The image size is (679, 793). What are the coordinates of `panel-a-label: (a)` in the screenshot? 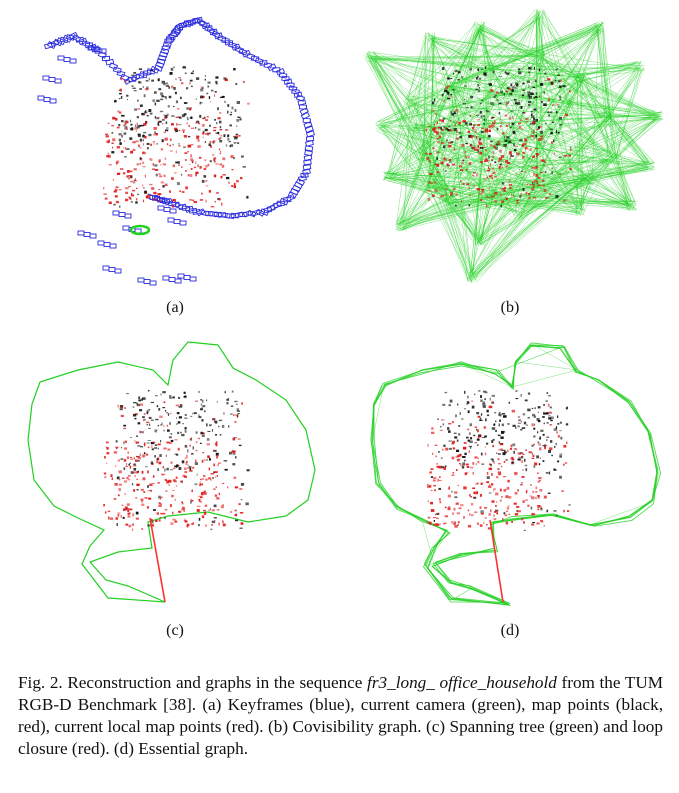 It's located at (175, 307).